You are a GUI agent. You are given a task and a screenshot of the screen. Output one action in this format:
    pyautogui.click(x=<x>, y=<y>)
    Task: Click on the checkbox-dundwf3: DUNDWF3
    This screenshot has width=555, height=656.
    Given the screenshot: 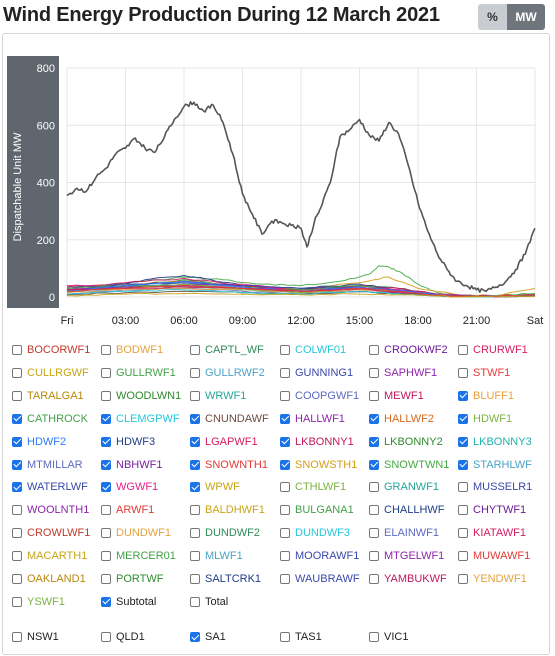 What is the action you would take?
    pyautogui.click(x=315, y=533)
    